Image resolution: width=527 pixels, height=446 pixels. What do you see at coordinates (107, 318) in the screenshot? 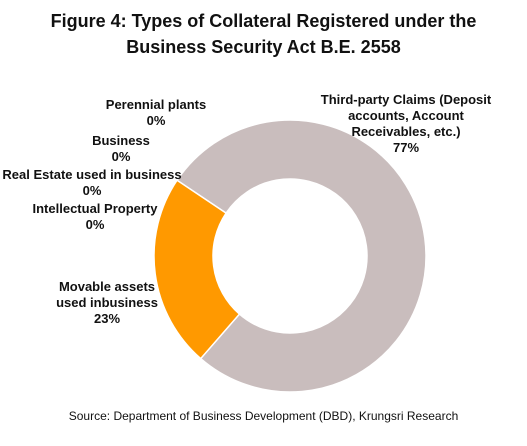
I see `slice-percent: 23%` at bounding box center [107, 318].